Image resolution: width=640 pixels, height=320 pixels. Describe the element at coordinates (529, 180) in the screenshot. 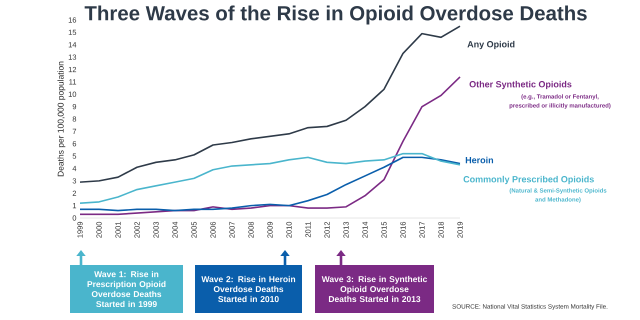

I see `series-label: Commonly Prescribed Opioids` at that location.